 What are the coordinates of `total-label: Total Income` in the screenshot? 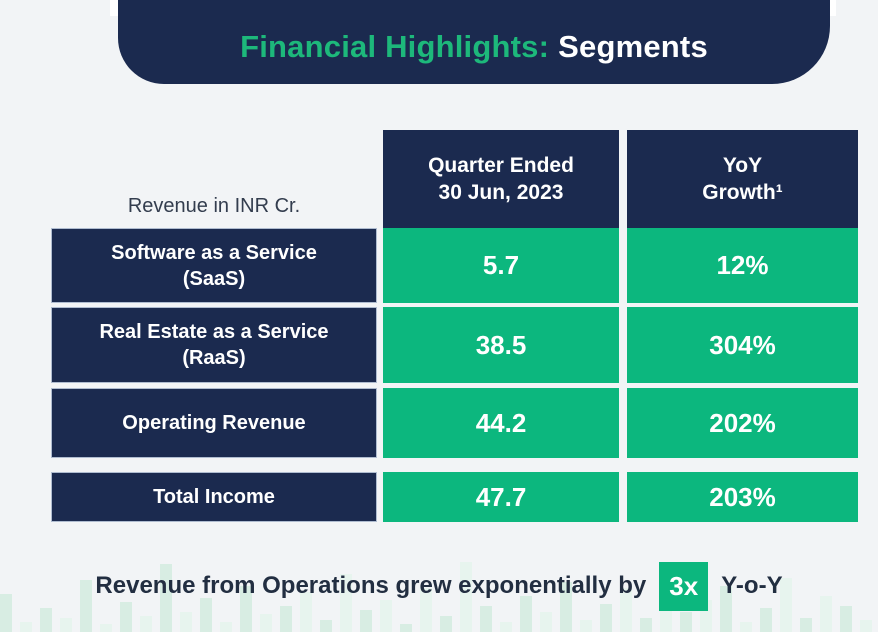 It's located at (214, 497).